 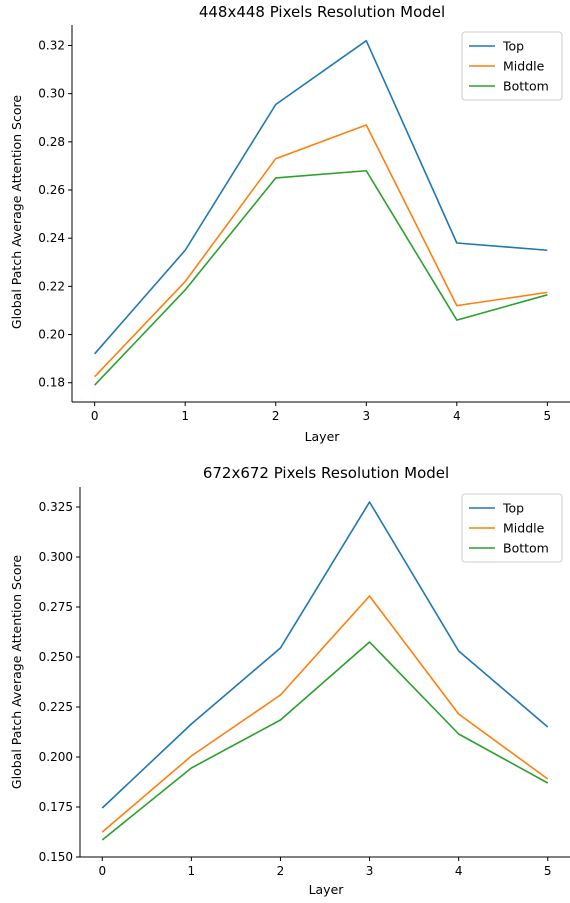 I want to click on y-tick-label: 0.250, so click(x=56, y=657).